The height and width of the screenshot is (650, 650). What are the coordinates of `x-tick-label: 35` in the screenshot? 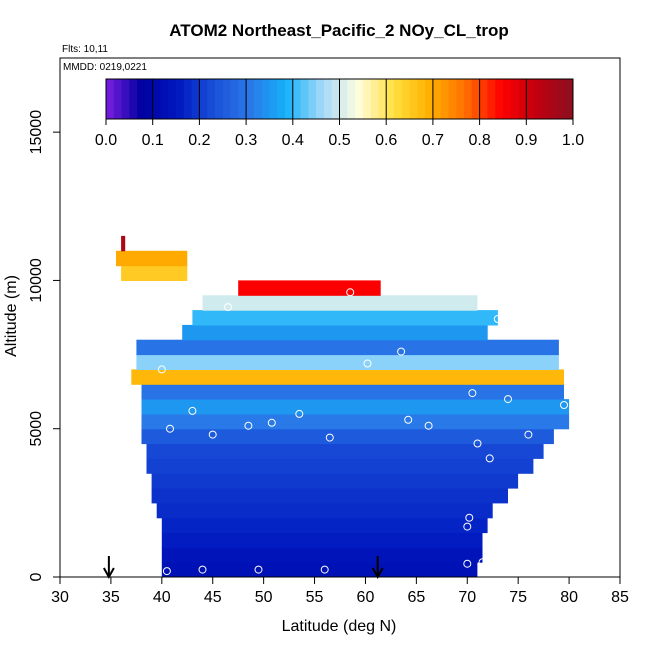 It's located at (111, 597).